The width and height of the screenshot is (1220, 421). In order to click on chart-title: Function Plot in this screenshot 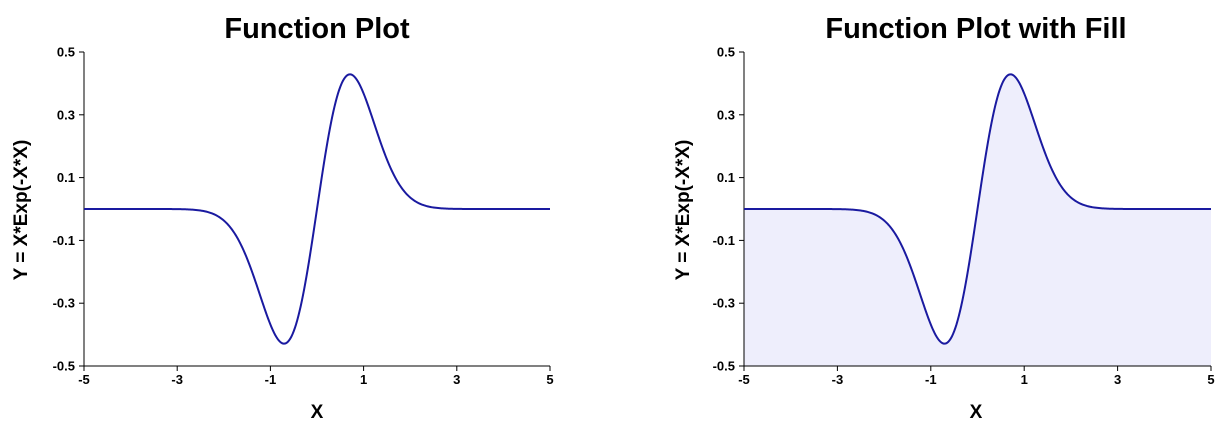, I will do `click(317, 29)`.